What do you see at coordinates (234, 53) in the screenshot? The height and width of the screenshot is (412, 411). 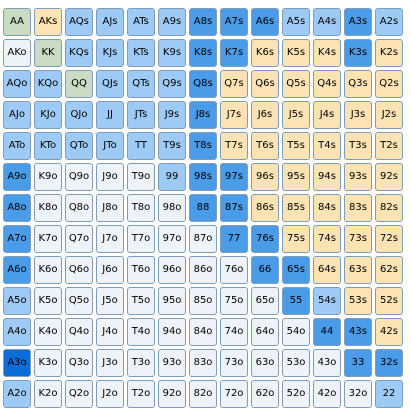 I see `hand-cell: K7s` at bounding box center [234, 53].